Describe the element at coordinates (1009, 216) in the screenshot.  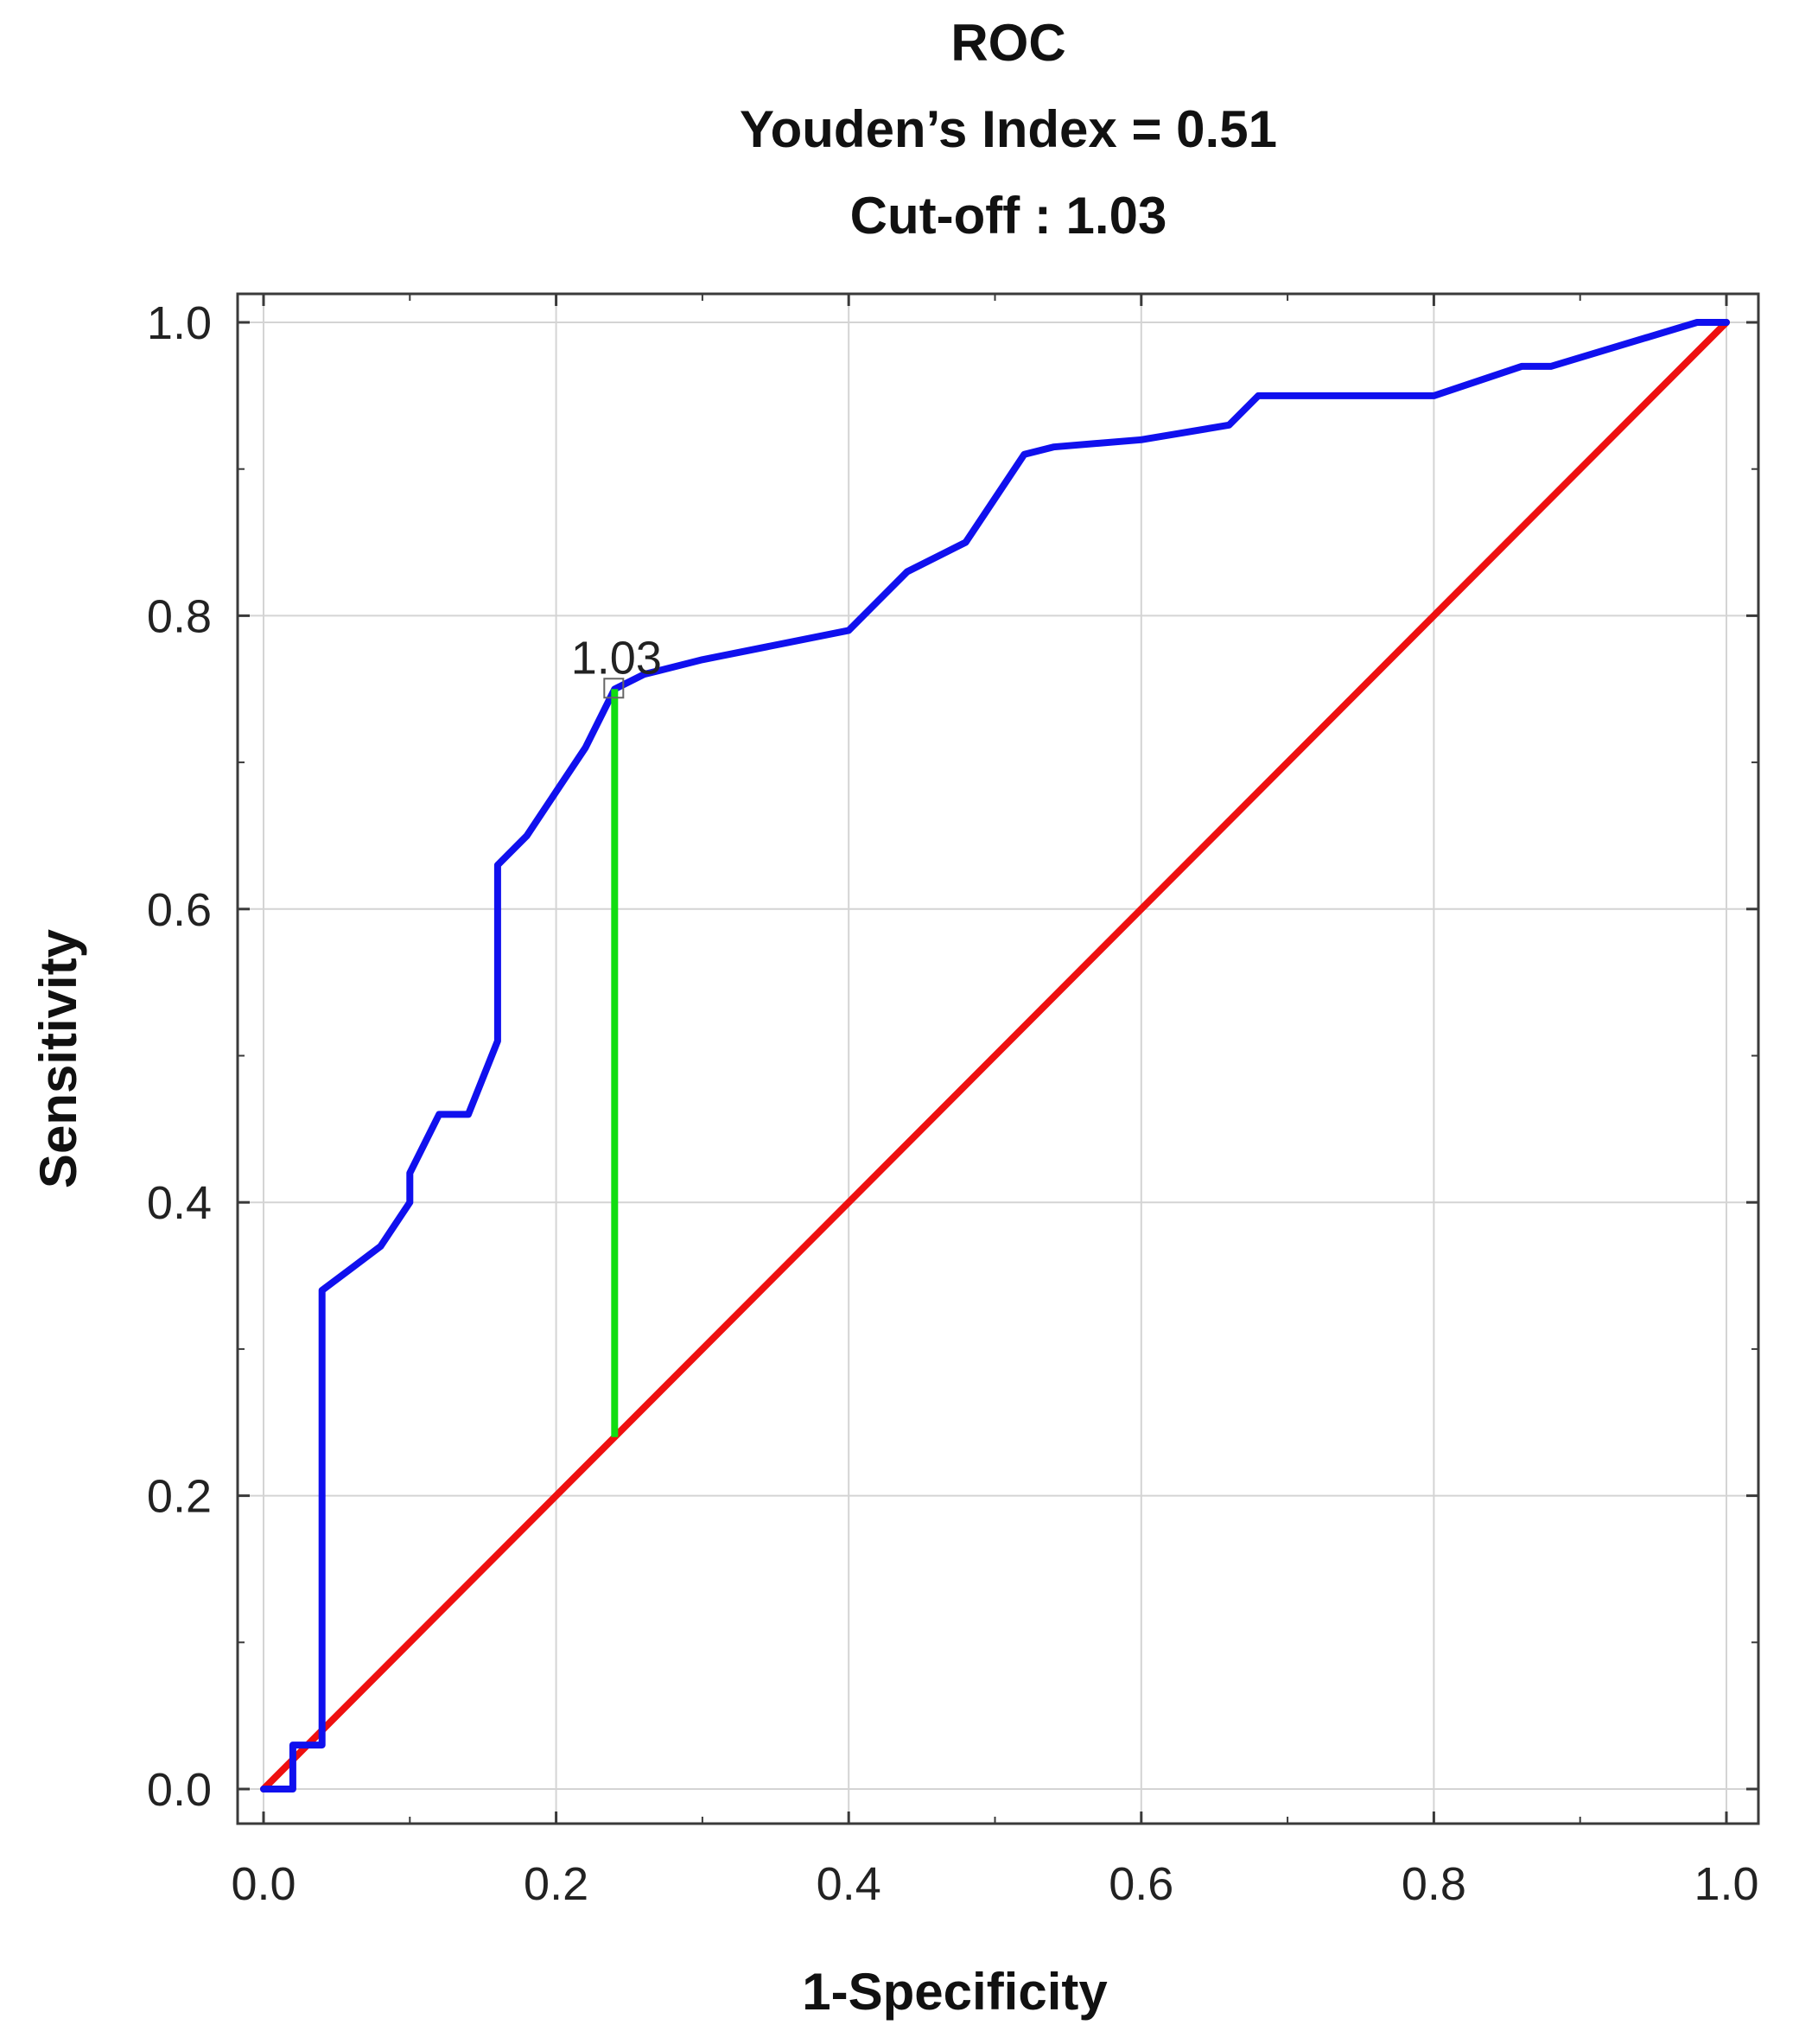
I see `chart-subtitle-cutoff: Cut-off : 1.03` at that location.